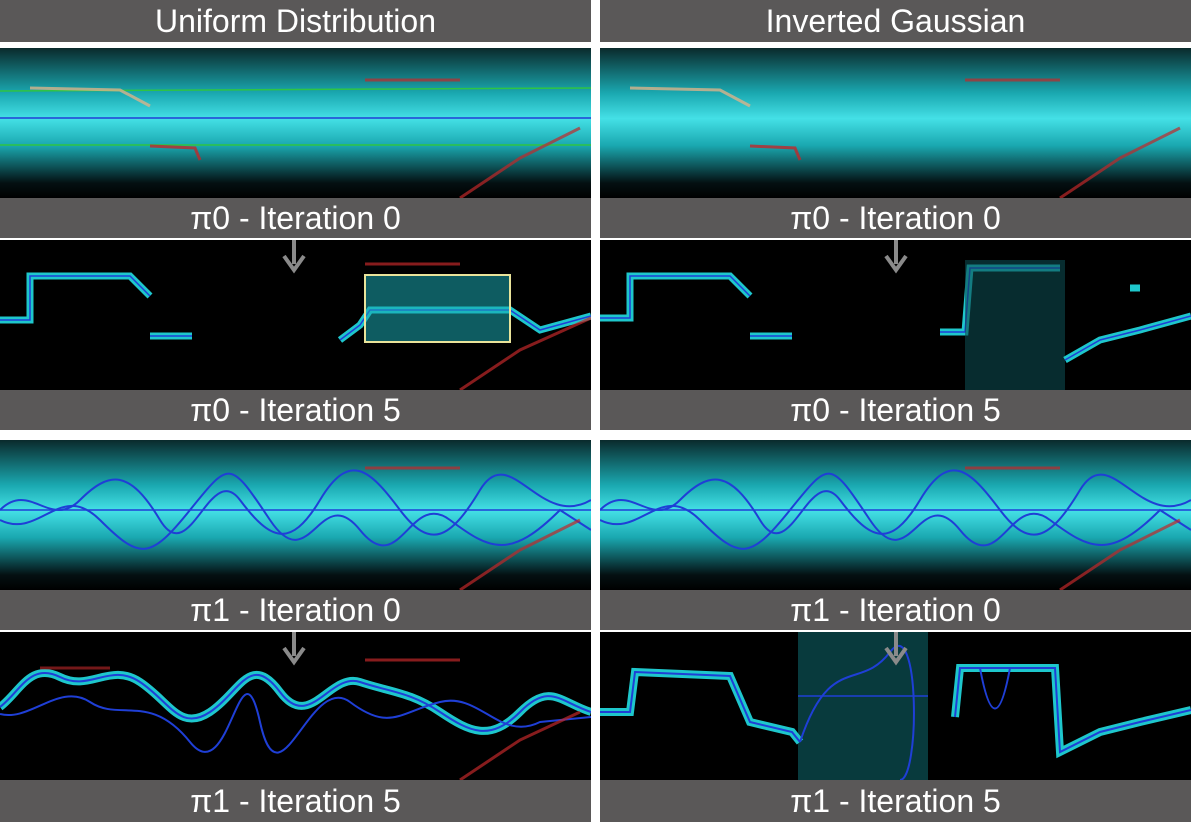 The height and width of the screenshot is (822, 1191). What do you see at coordinates (295, 21) in the screenshot?
I see `column-title: Uniform Distribution` at bounding box center [295, 21].